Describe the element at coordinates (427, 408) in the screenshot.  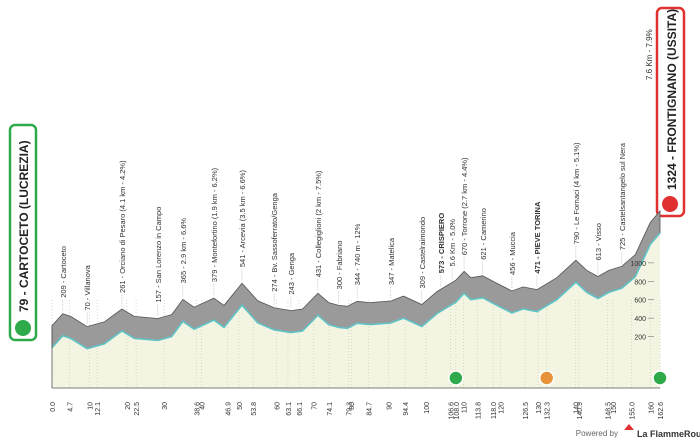
I see `x-tick-label: 100` at that location.